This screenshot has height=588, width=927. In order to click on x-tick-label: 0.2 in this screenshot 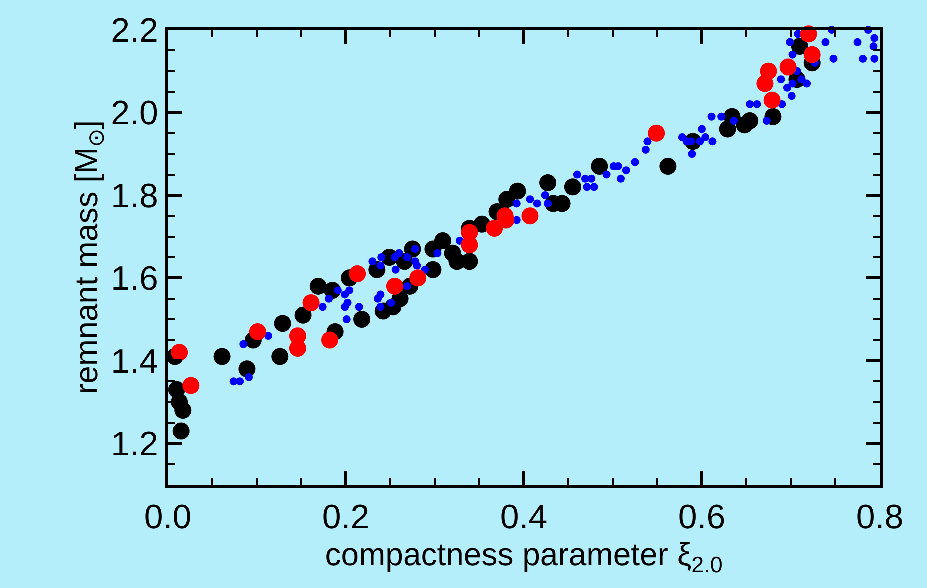, I will do `click(346, 517)`.